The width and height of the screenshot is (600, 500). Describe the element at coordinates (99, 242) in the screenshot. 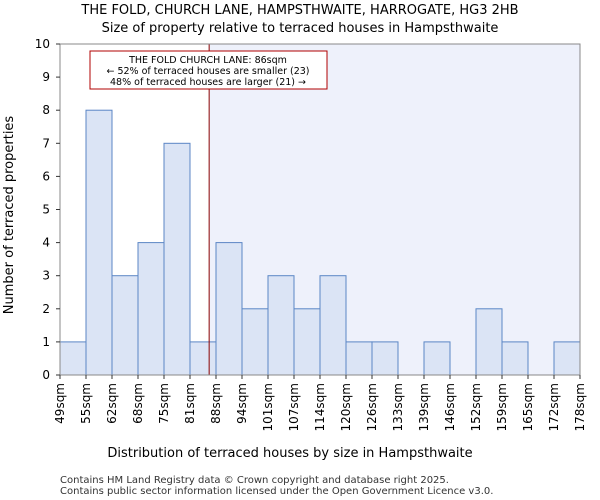

I see `bar-55sqm` at that location.